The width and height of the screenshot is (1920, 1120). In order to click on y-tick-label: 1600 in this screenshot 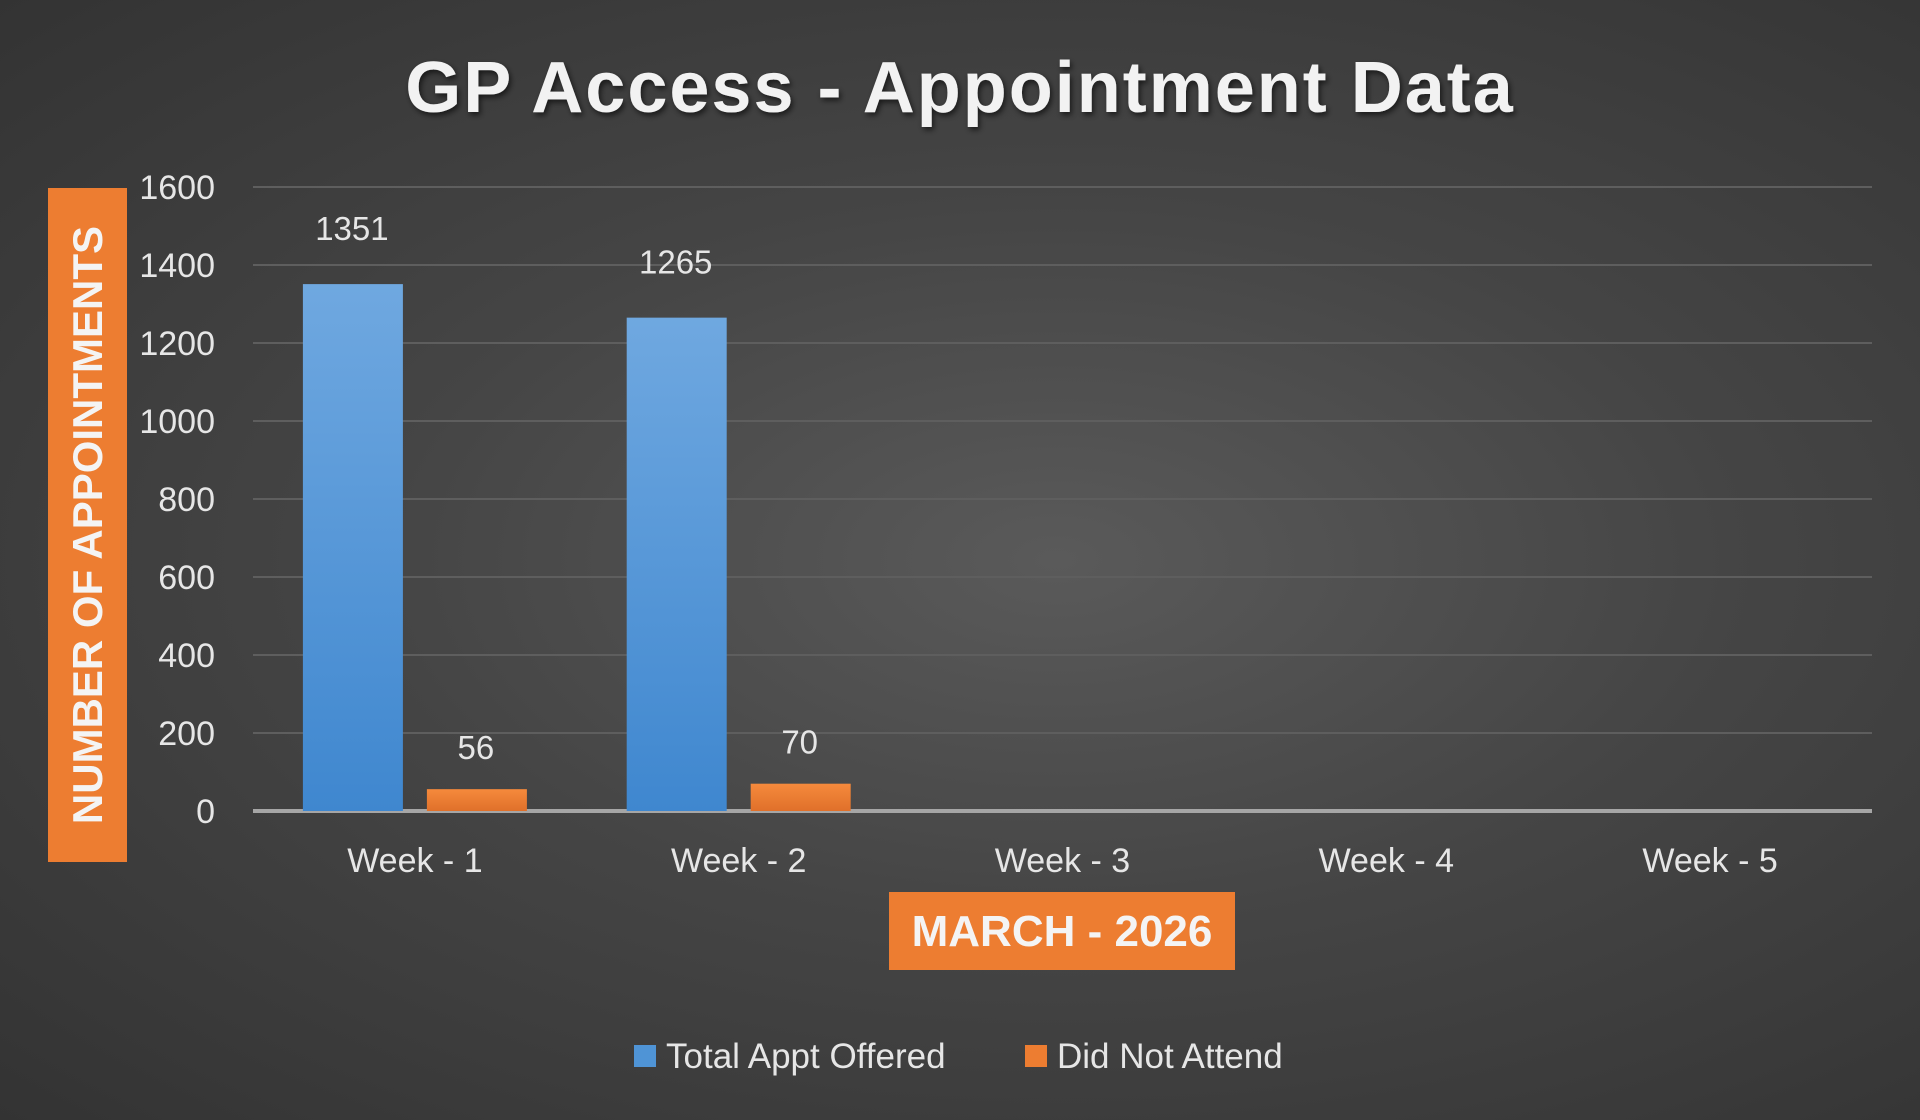, I will do `click(177, 188)`.